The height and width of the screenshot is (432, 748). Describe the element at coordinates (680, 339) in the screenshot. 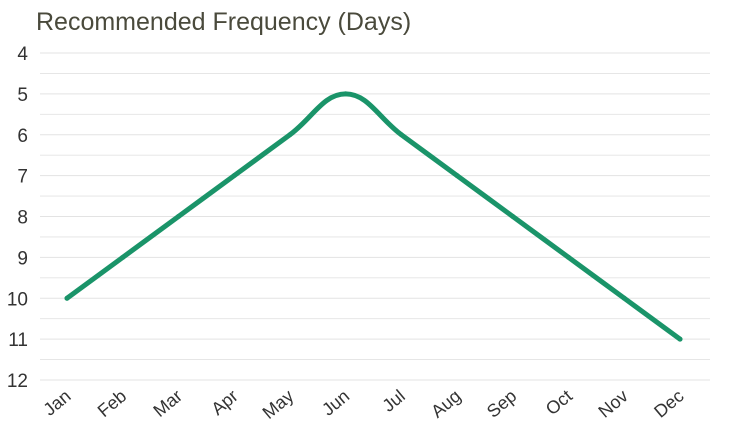

I see `data-point-dec` at that location.